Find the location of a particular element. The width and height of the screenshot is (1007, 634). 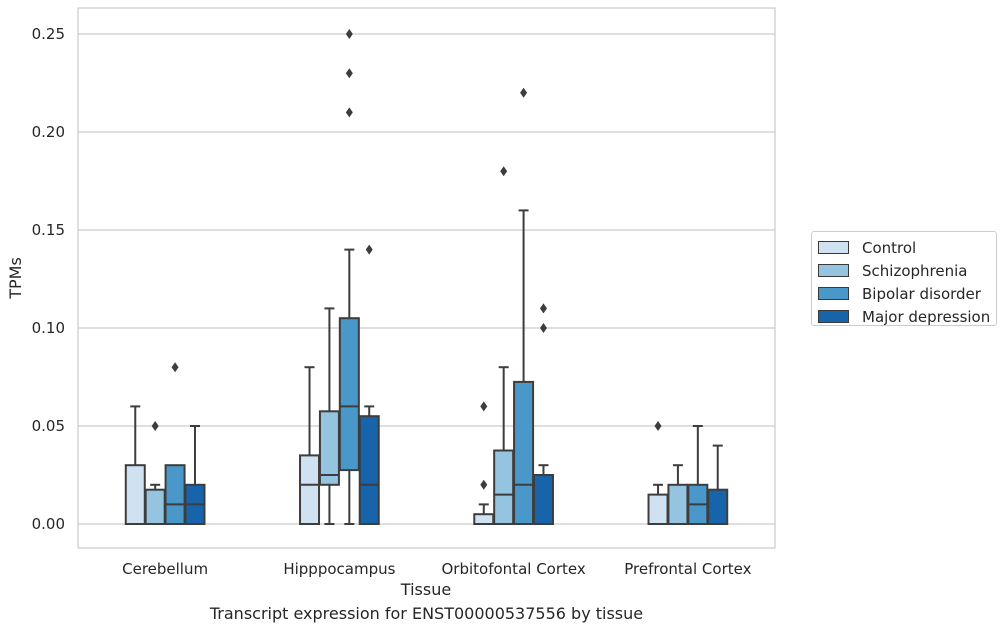

y-tick-label: 0.25 is located at coordinates (48, 34).